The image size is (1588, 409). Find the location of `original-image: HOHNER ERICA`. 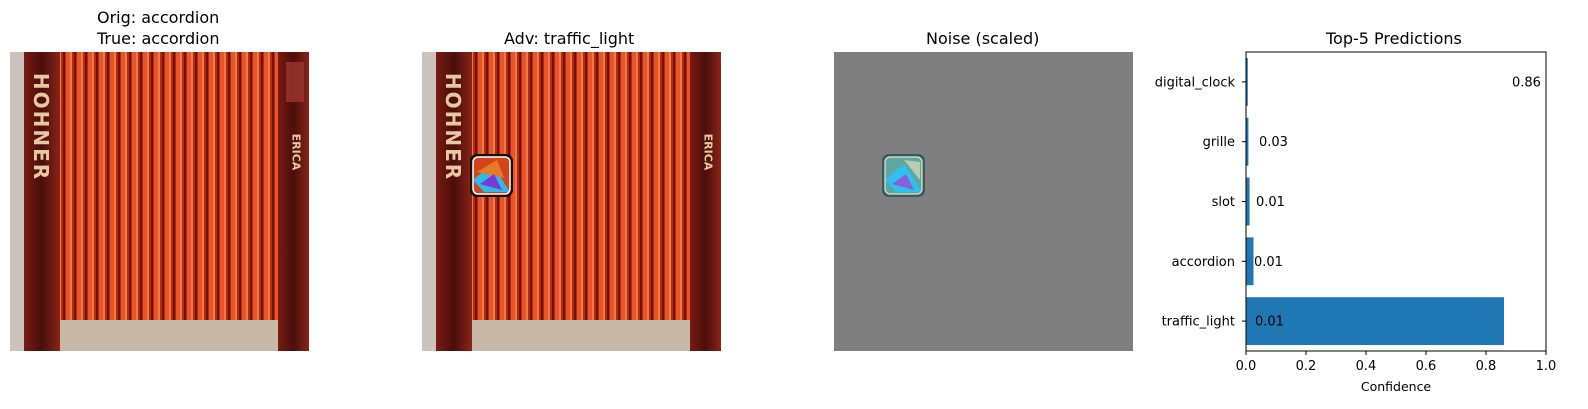

original-image: HOHNER ERICA is located at coordinates (159, 201).